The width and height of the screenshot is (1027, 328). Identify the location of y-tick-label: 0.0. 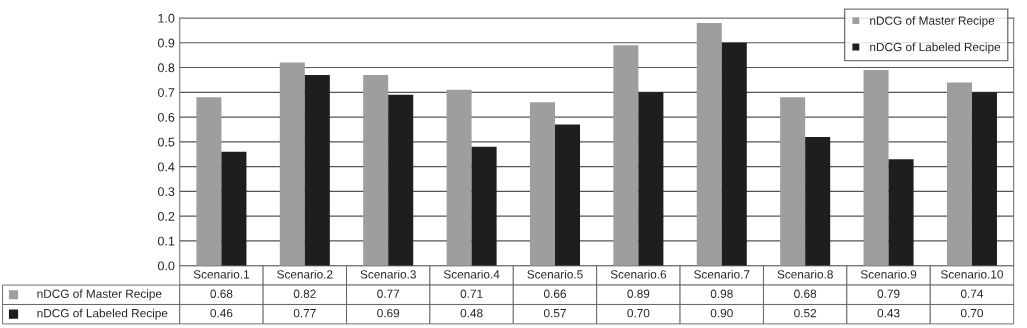
(166, 266).